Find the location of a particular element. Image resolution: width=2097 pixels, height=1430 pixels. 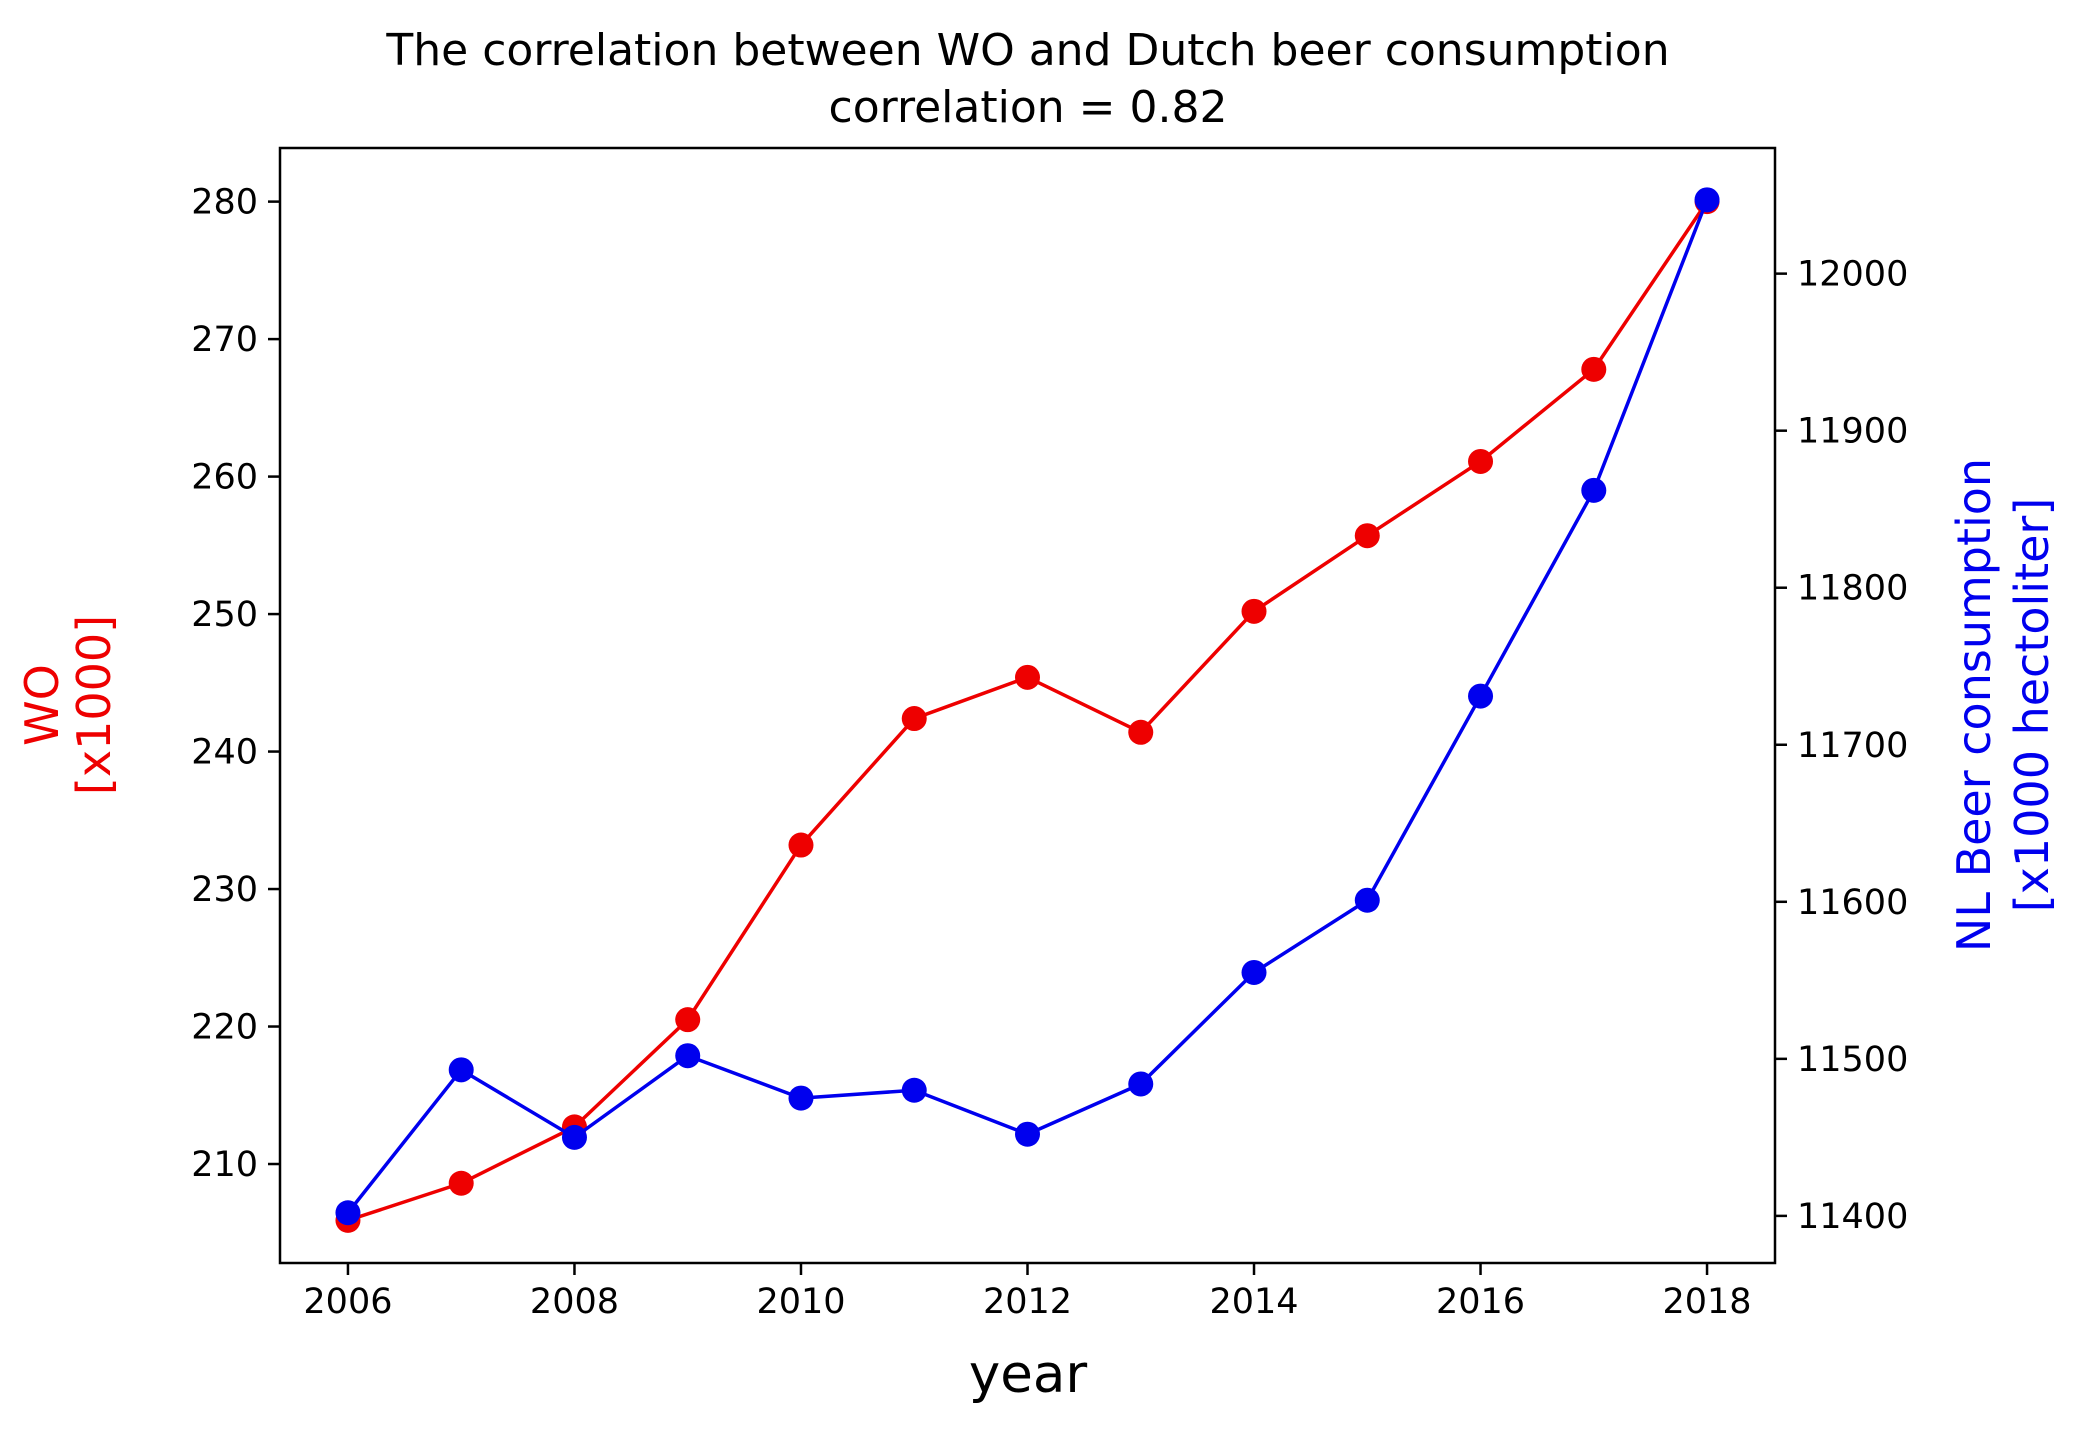

left-y-axis: 210 220 230 240 250 260 270 280 is located at coordinates (235, 684).